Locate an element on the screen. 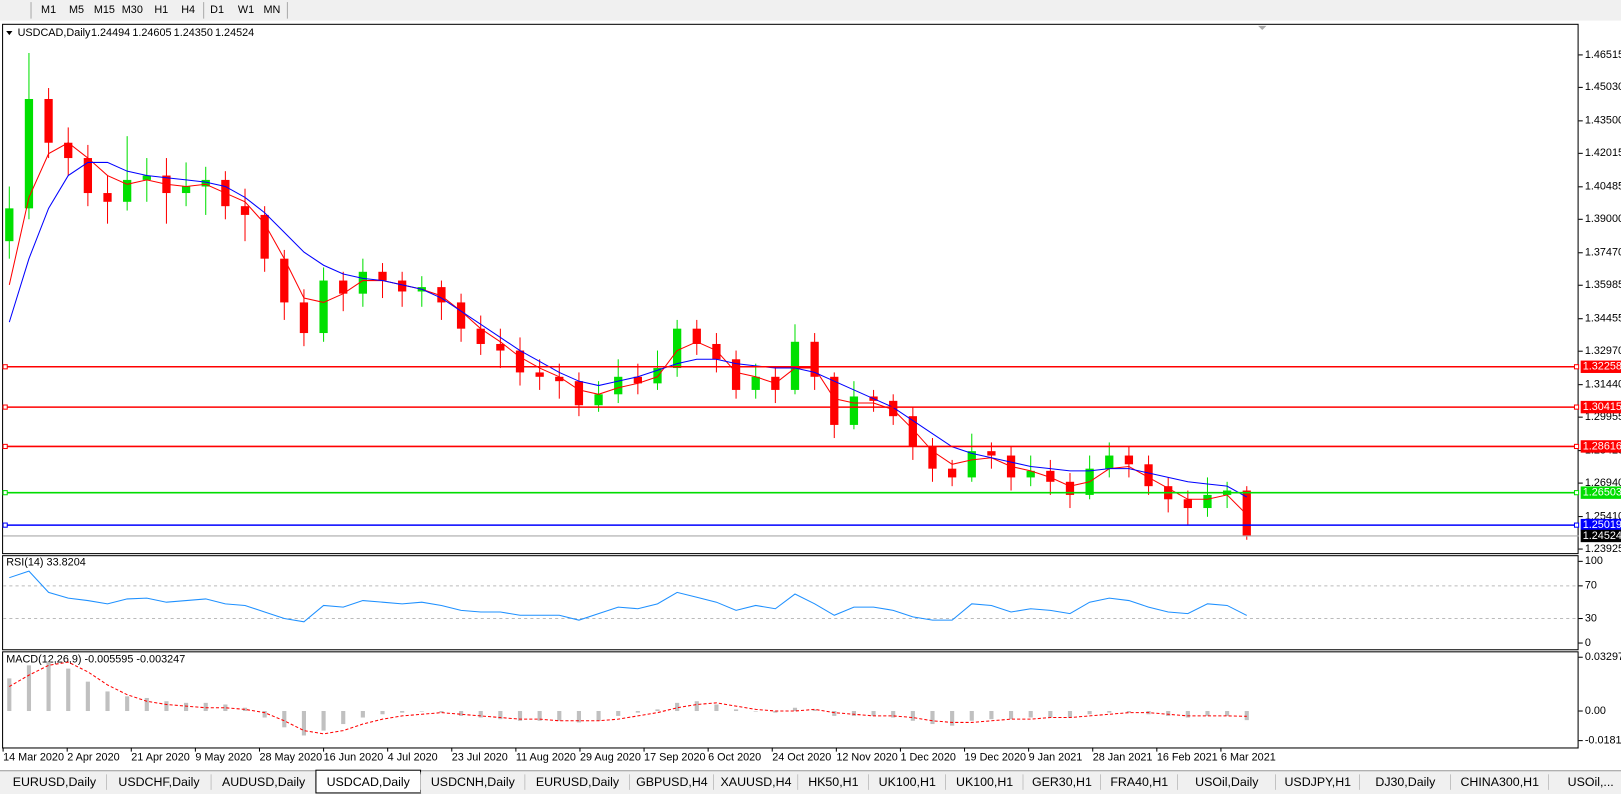  tab-label: USDCAD,Daily is located at coordinates (369, 782).